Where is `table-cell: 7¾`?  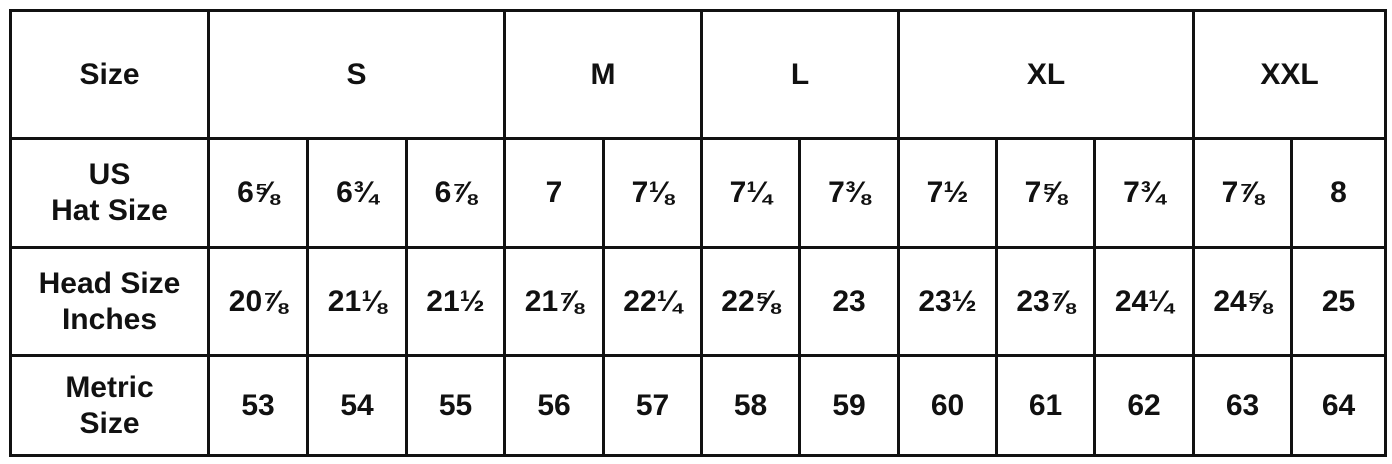
table-cell: 7¾ is located at coordinates (1144, 193).